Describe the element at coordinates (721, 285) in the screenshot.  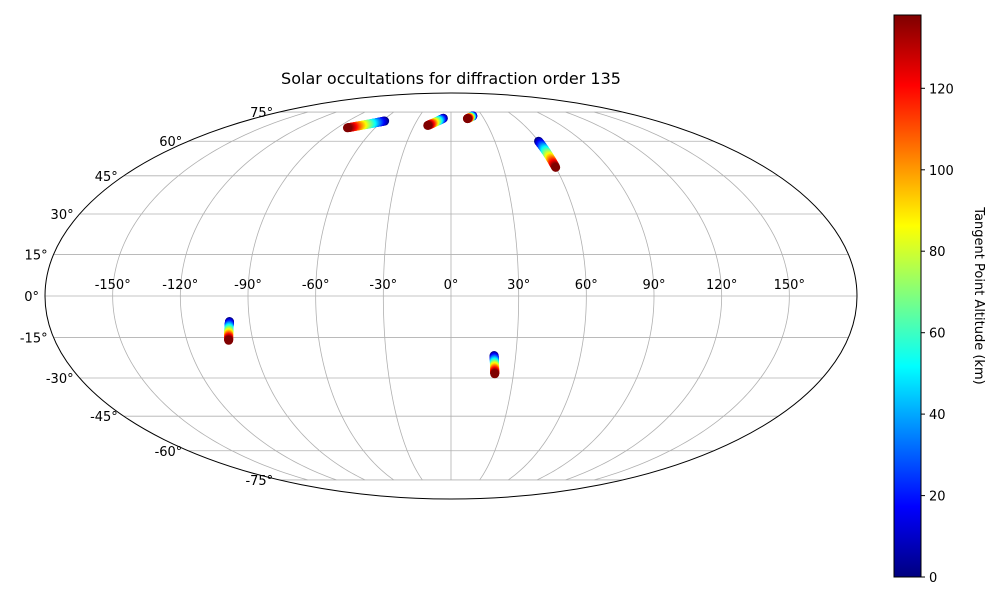
I see `longitude-tick-label: 120°` at that location.